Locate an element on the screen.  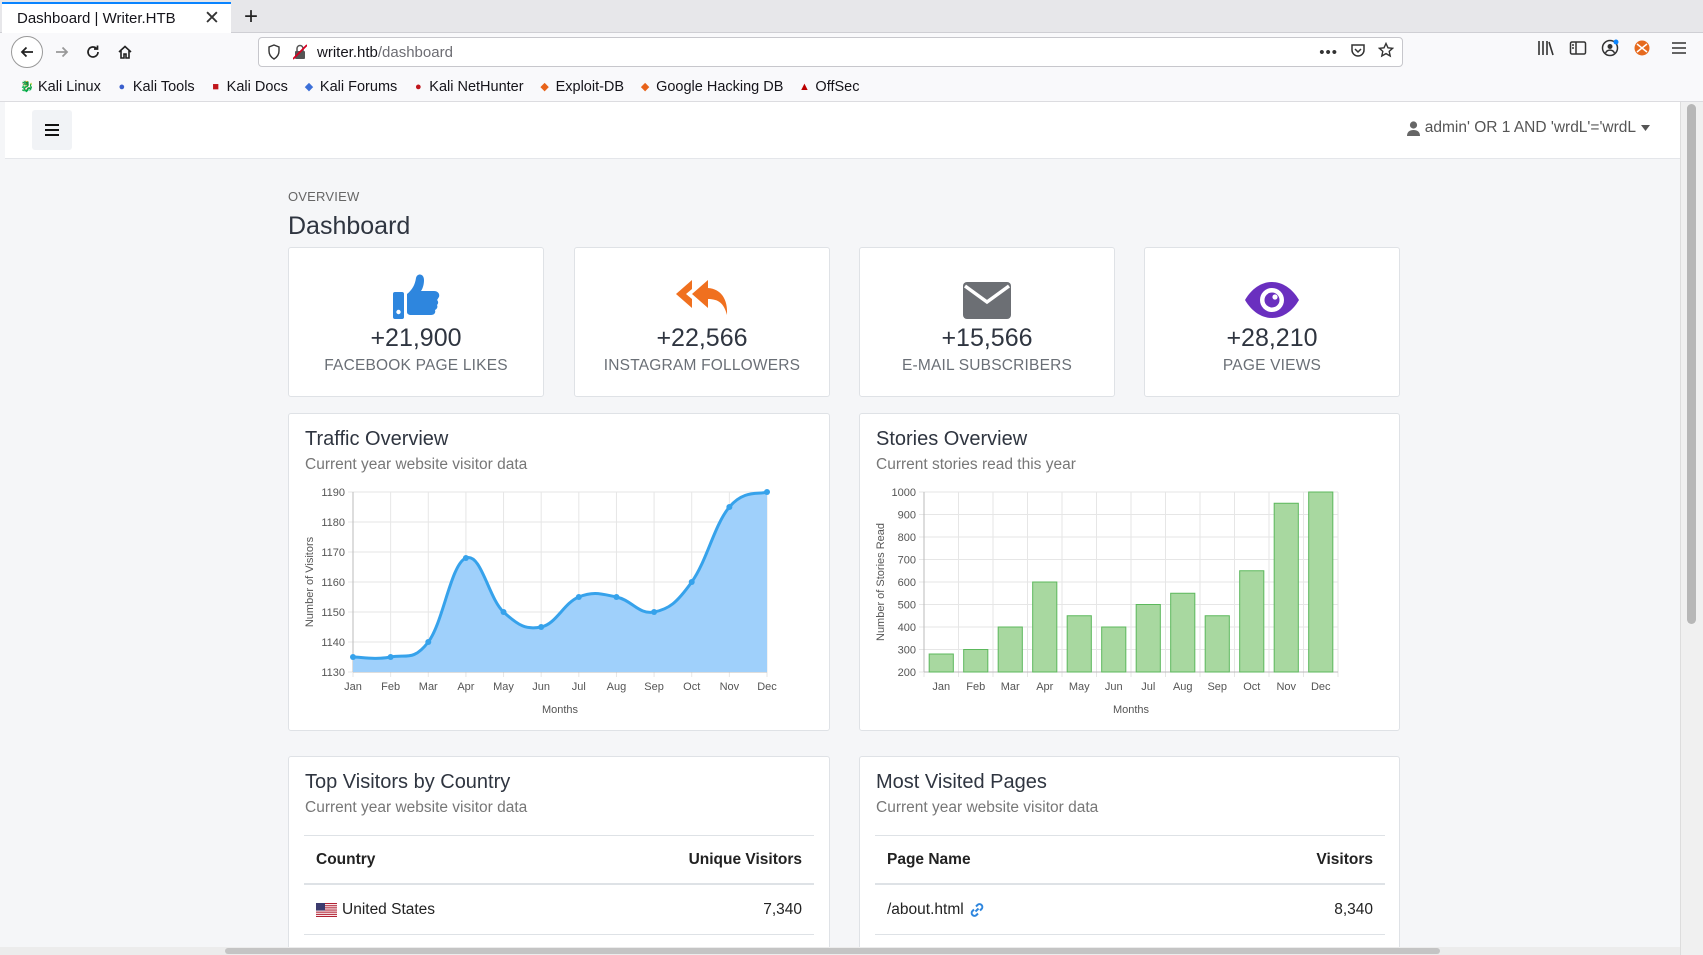
bookmark-label: Kali Linux is located at coordinates (69, 86).